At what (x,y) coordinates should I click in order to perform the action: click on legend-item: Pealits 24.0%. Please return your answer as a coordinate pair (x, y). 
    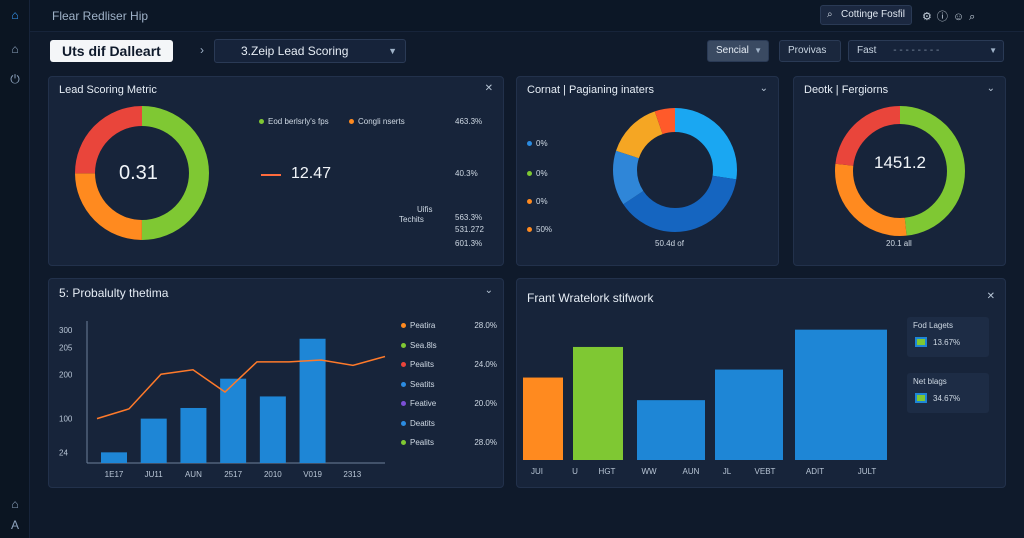
    Looking at the image, I should click on (449, 366).